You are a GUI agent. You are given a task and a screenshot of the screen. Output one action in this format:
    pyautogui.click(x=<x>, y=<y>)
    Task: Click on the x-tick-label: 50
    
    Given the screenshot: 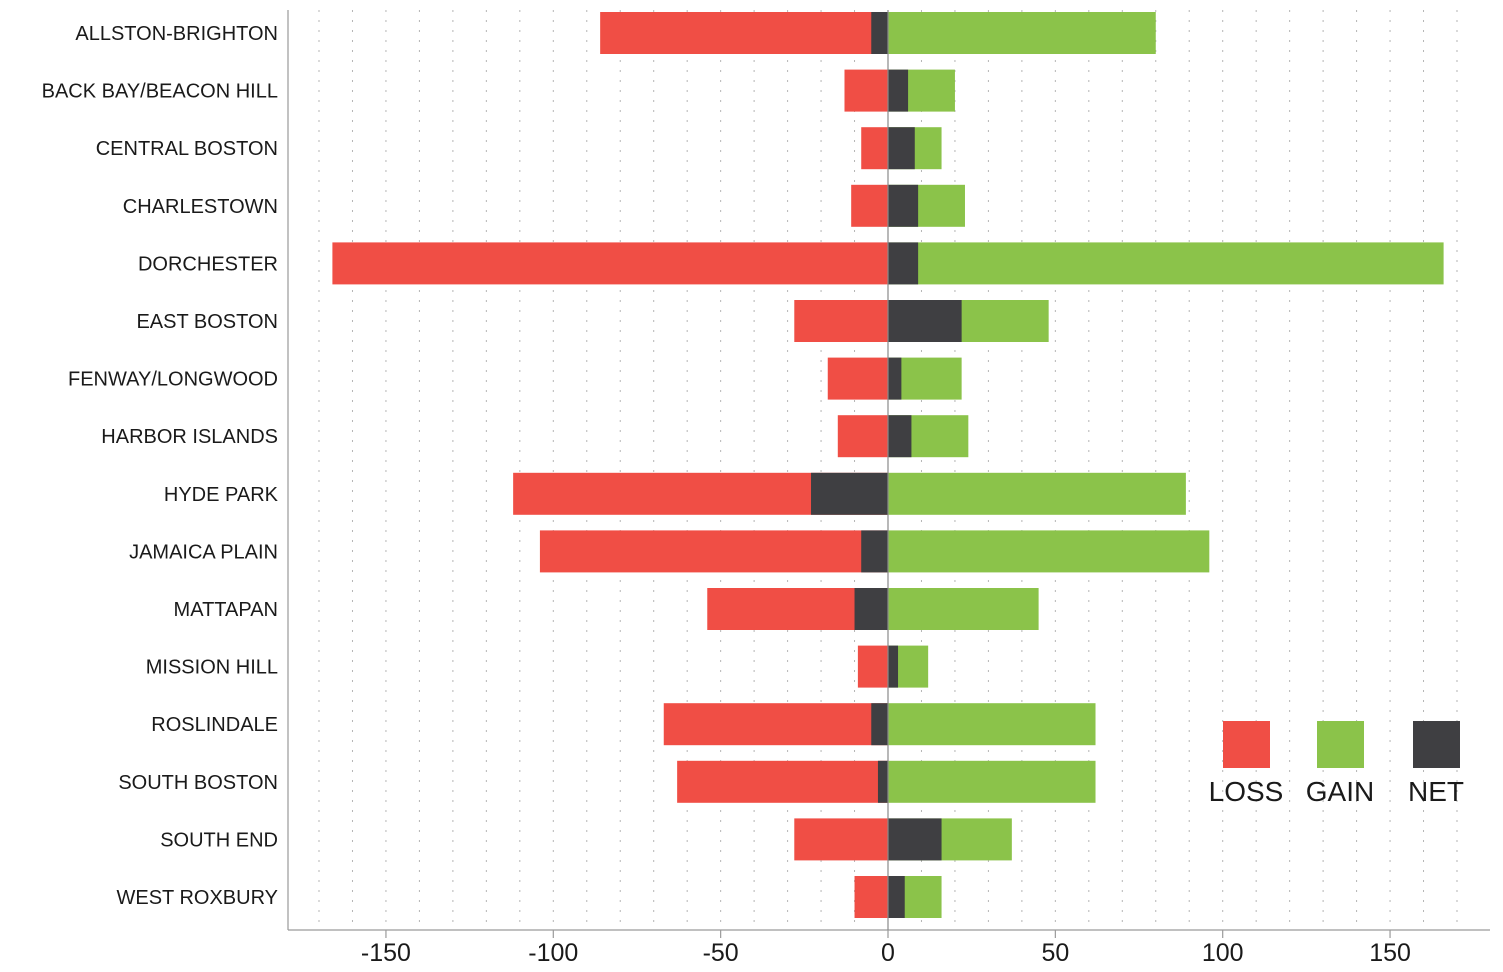 What is the action you would take?
    pyautogui.click(x=1055, y=953)
    